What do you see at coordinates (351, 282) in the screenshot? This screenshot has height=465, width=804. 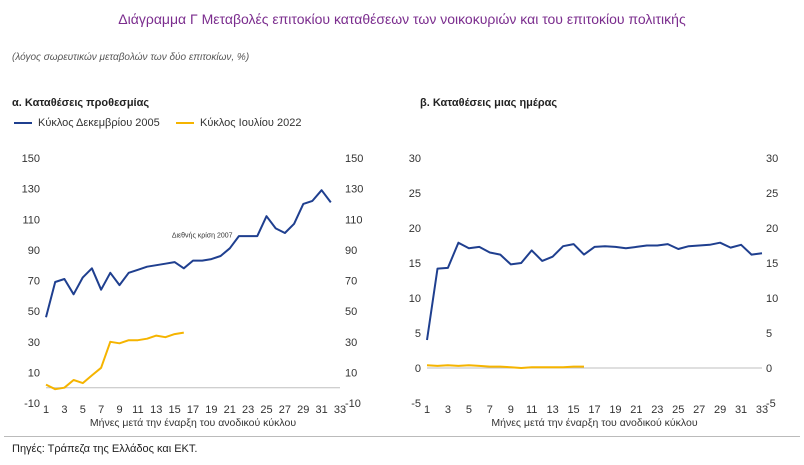 I see `panel-a-ytick-right: 70` at bounding box center [351, 282].